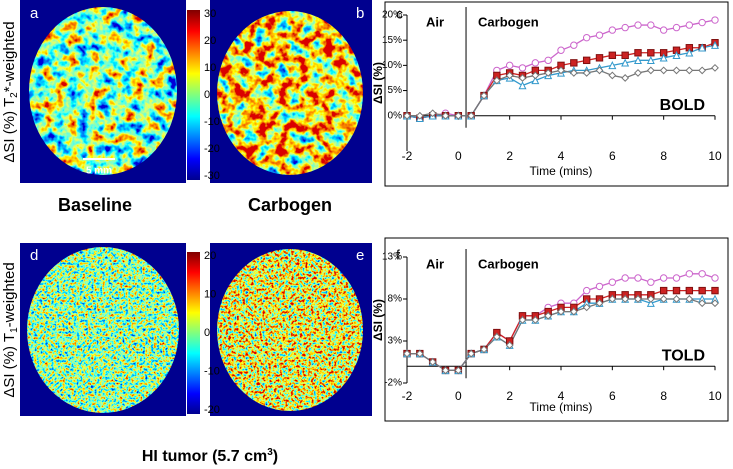  What do you see at coordinates (682, 105) in the screenshot?
I see `annotation: BOLD` at bounding box center [682, 105].